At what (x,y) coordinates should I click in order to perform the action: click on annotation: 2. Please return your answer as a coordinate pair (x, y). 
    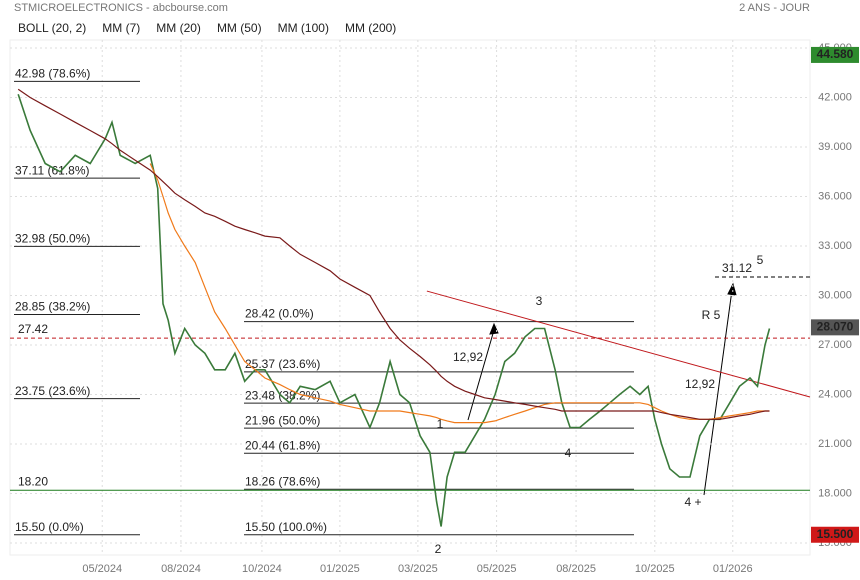
    Looking at the image, I should click on (438, 549).